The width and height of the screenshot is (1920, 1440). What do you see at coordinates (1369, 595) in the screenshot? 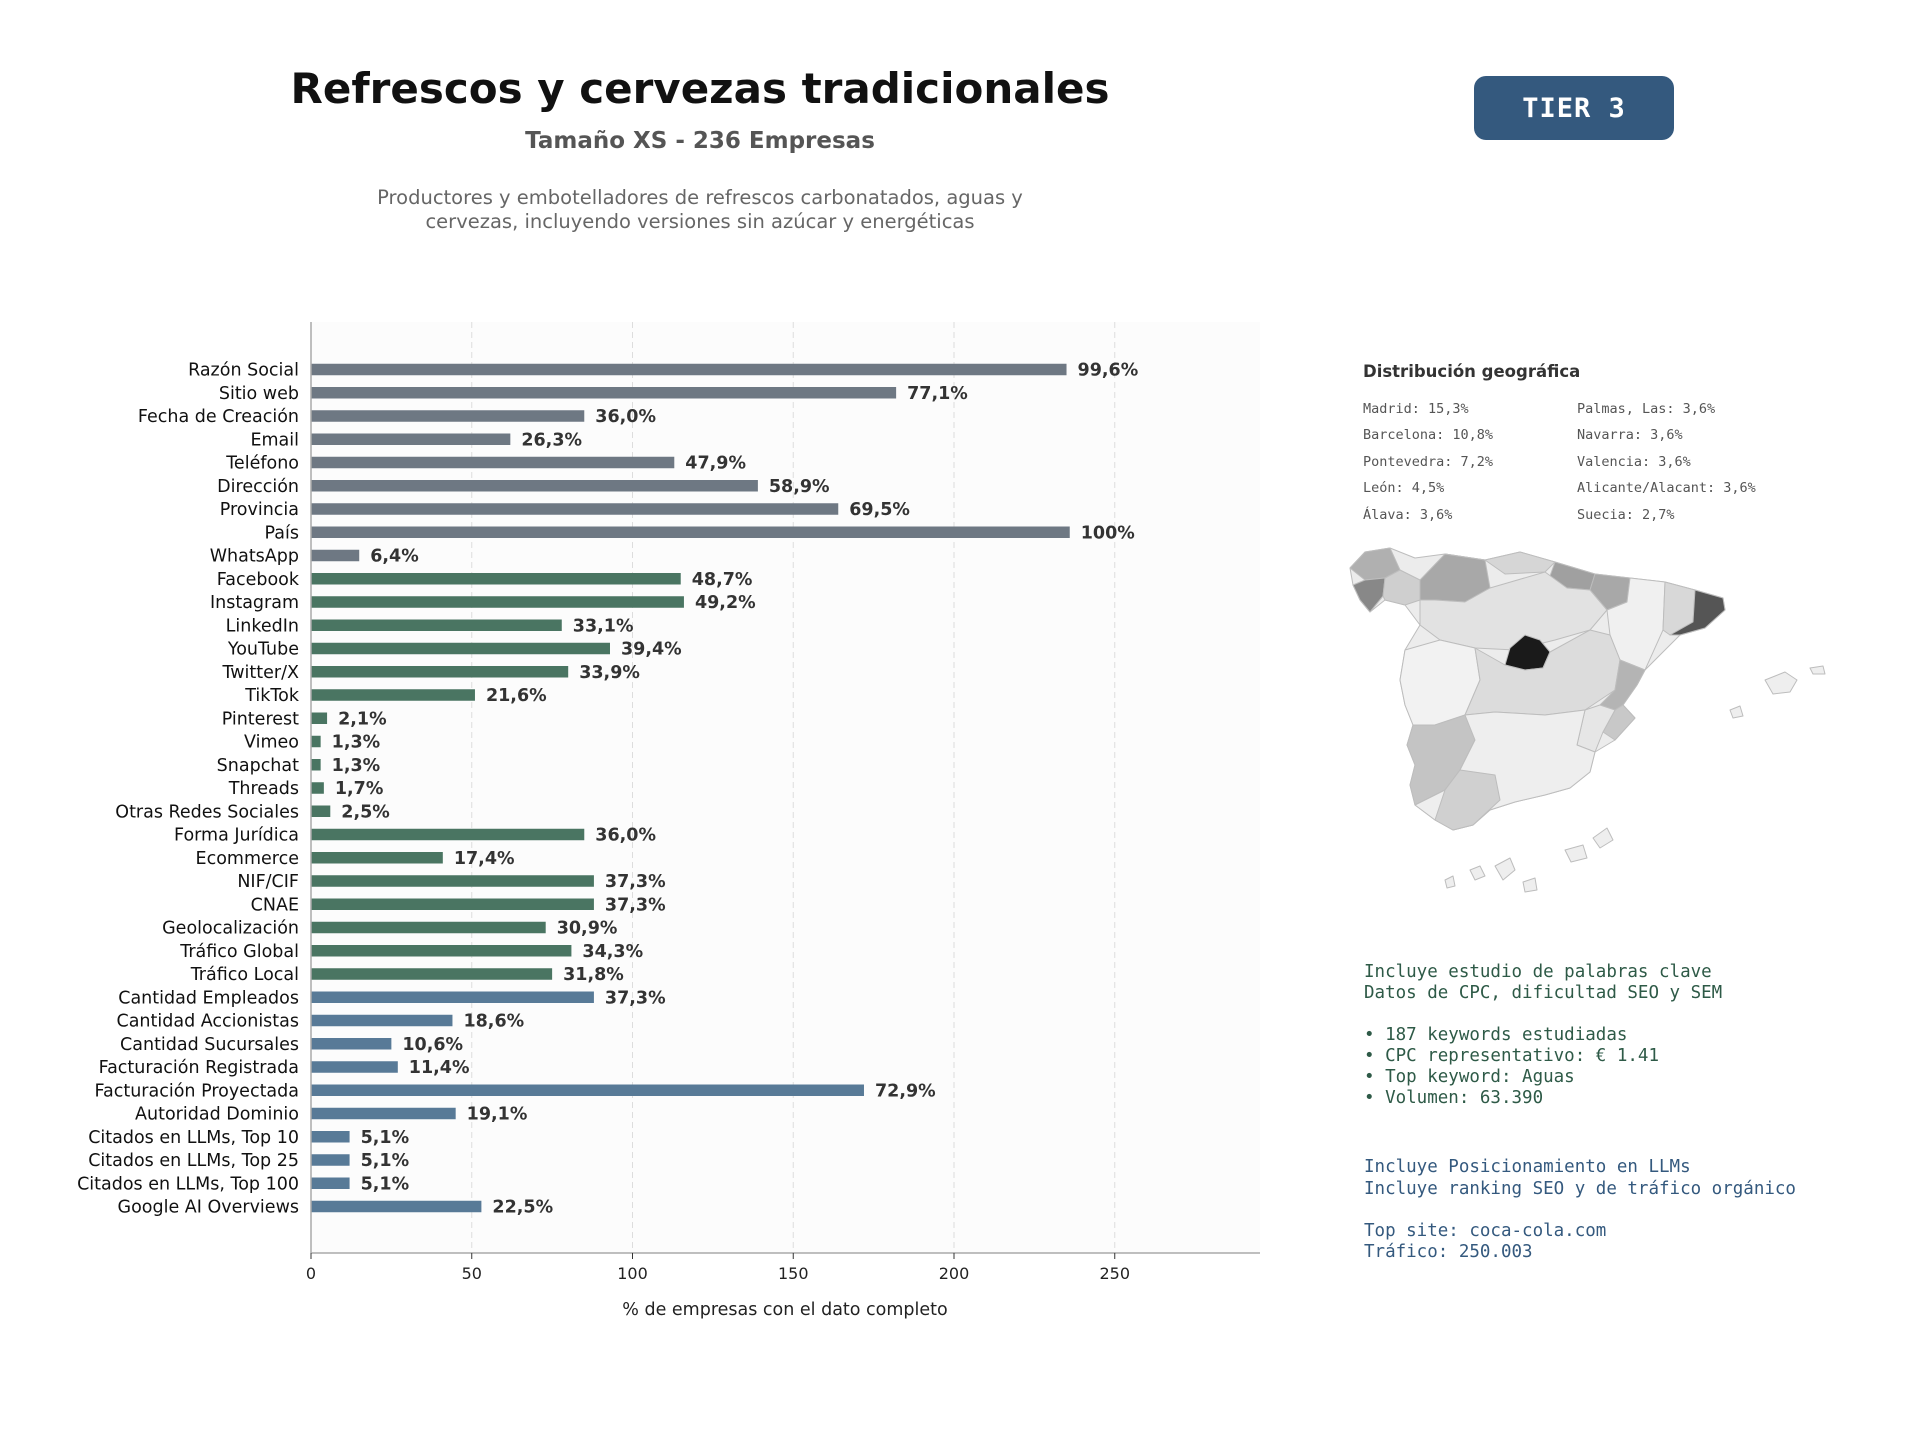
I see `map-pontevedra` at bounding box center [1369, 595].